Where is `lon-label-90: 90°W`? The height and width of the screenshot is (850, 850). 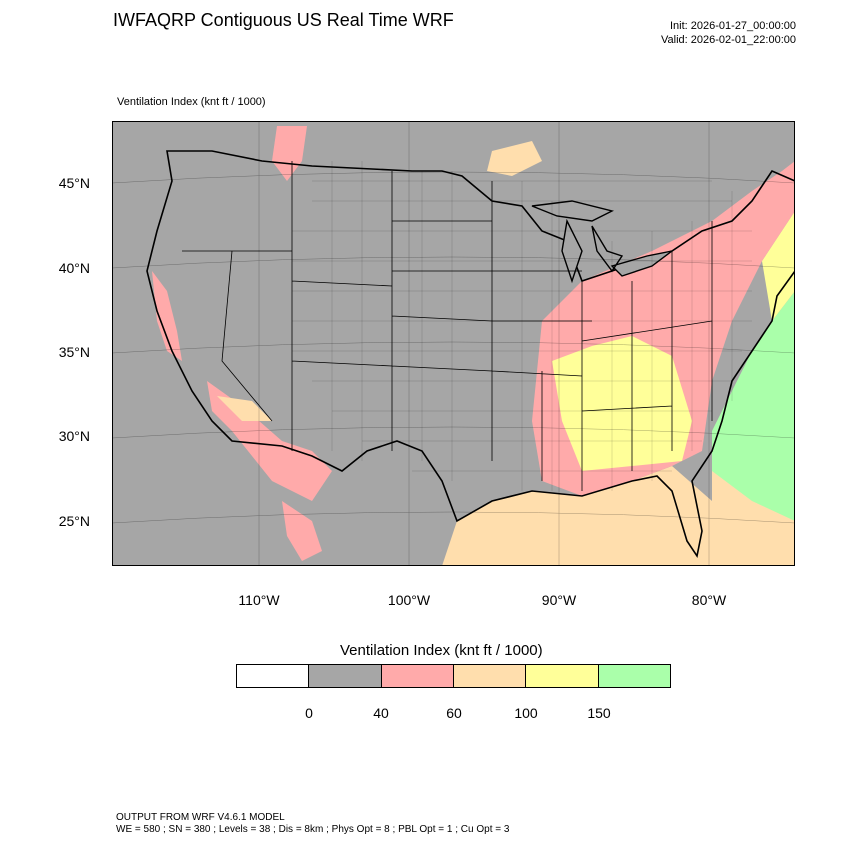 lon-label-90: 90°W is located at coordinates (559, 600).